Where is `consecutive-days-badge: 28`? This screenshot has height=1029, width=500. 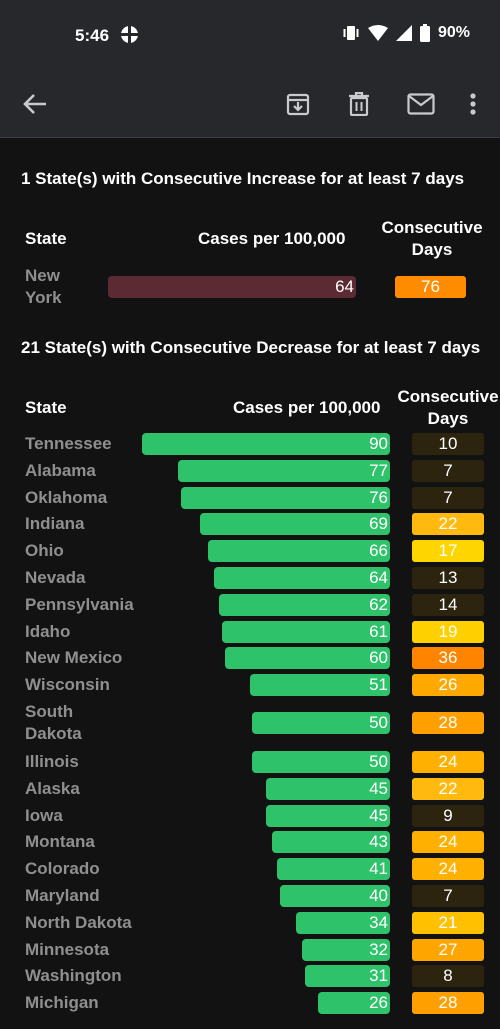
consecutive-days-badge: 28 is located at coordinates (448, 1003).